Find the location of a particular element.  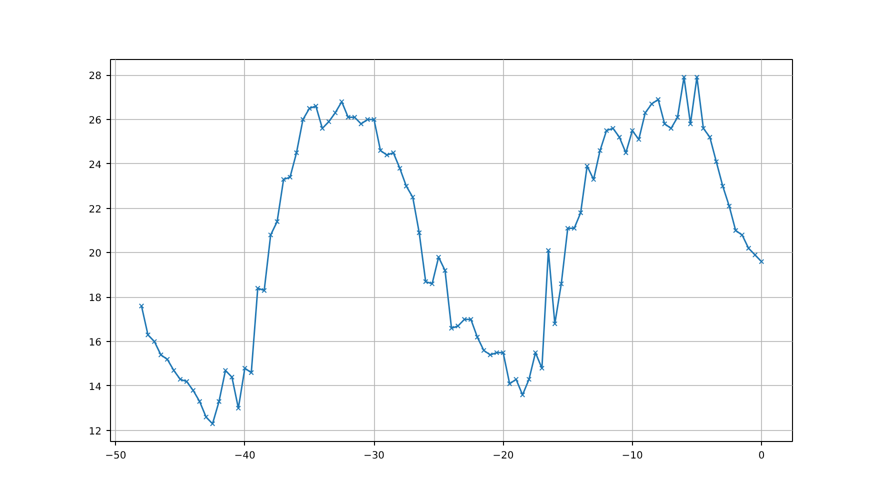

x-tick-label: −20 is located at coordinates (503, 456).